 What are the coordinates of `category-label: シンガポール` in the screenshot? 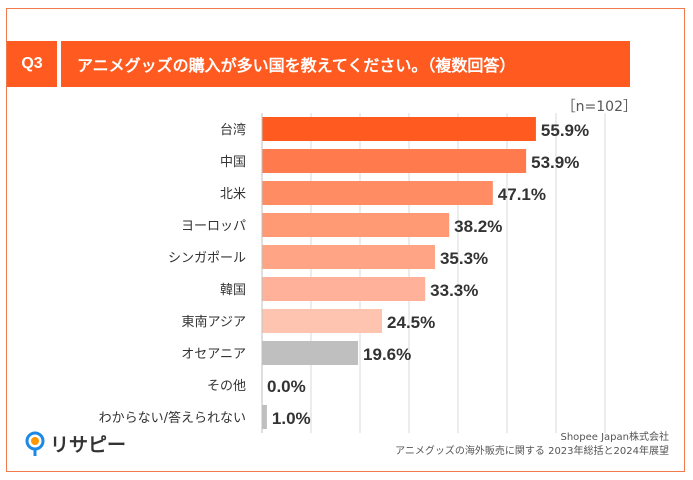 It's located at (207, 258).